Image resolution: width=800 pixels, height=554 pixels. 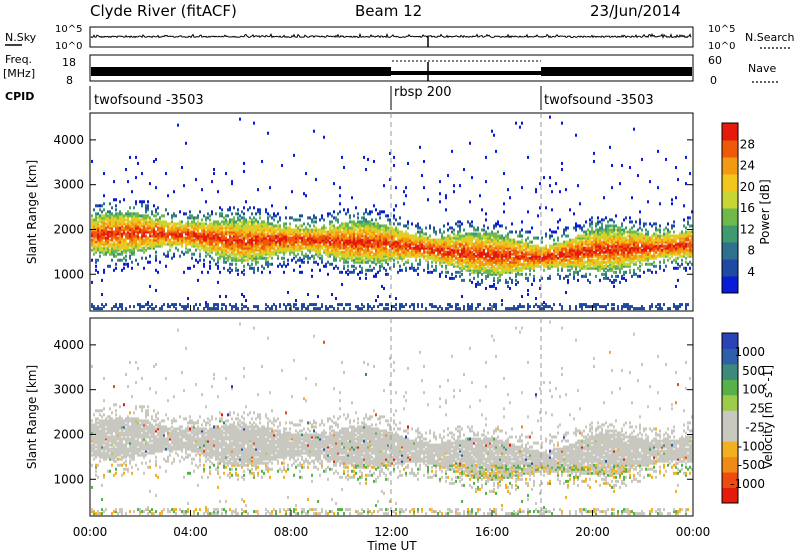 I want to click on noise-panel-frame, so click(x=391, y=37).